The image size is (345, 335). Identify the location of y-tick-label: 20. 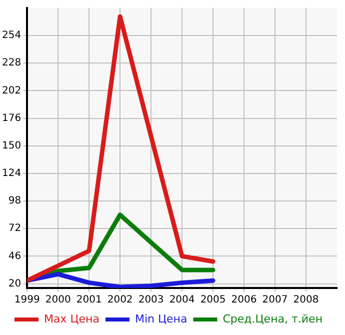
(15, 284).